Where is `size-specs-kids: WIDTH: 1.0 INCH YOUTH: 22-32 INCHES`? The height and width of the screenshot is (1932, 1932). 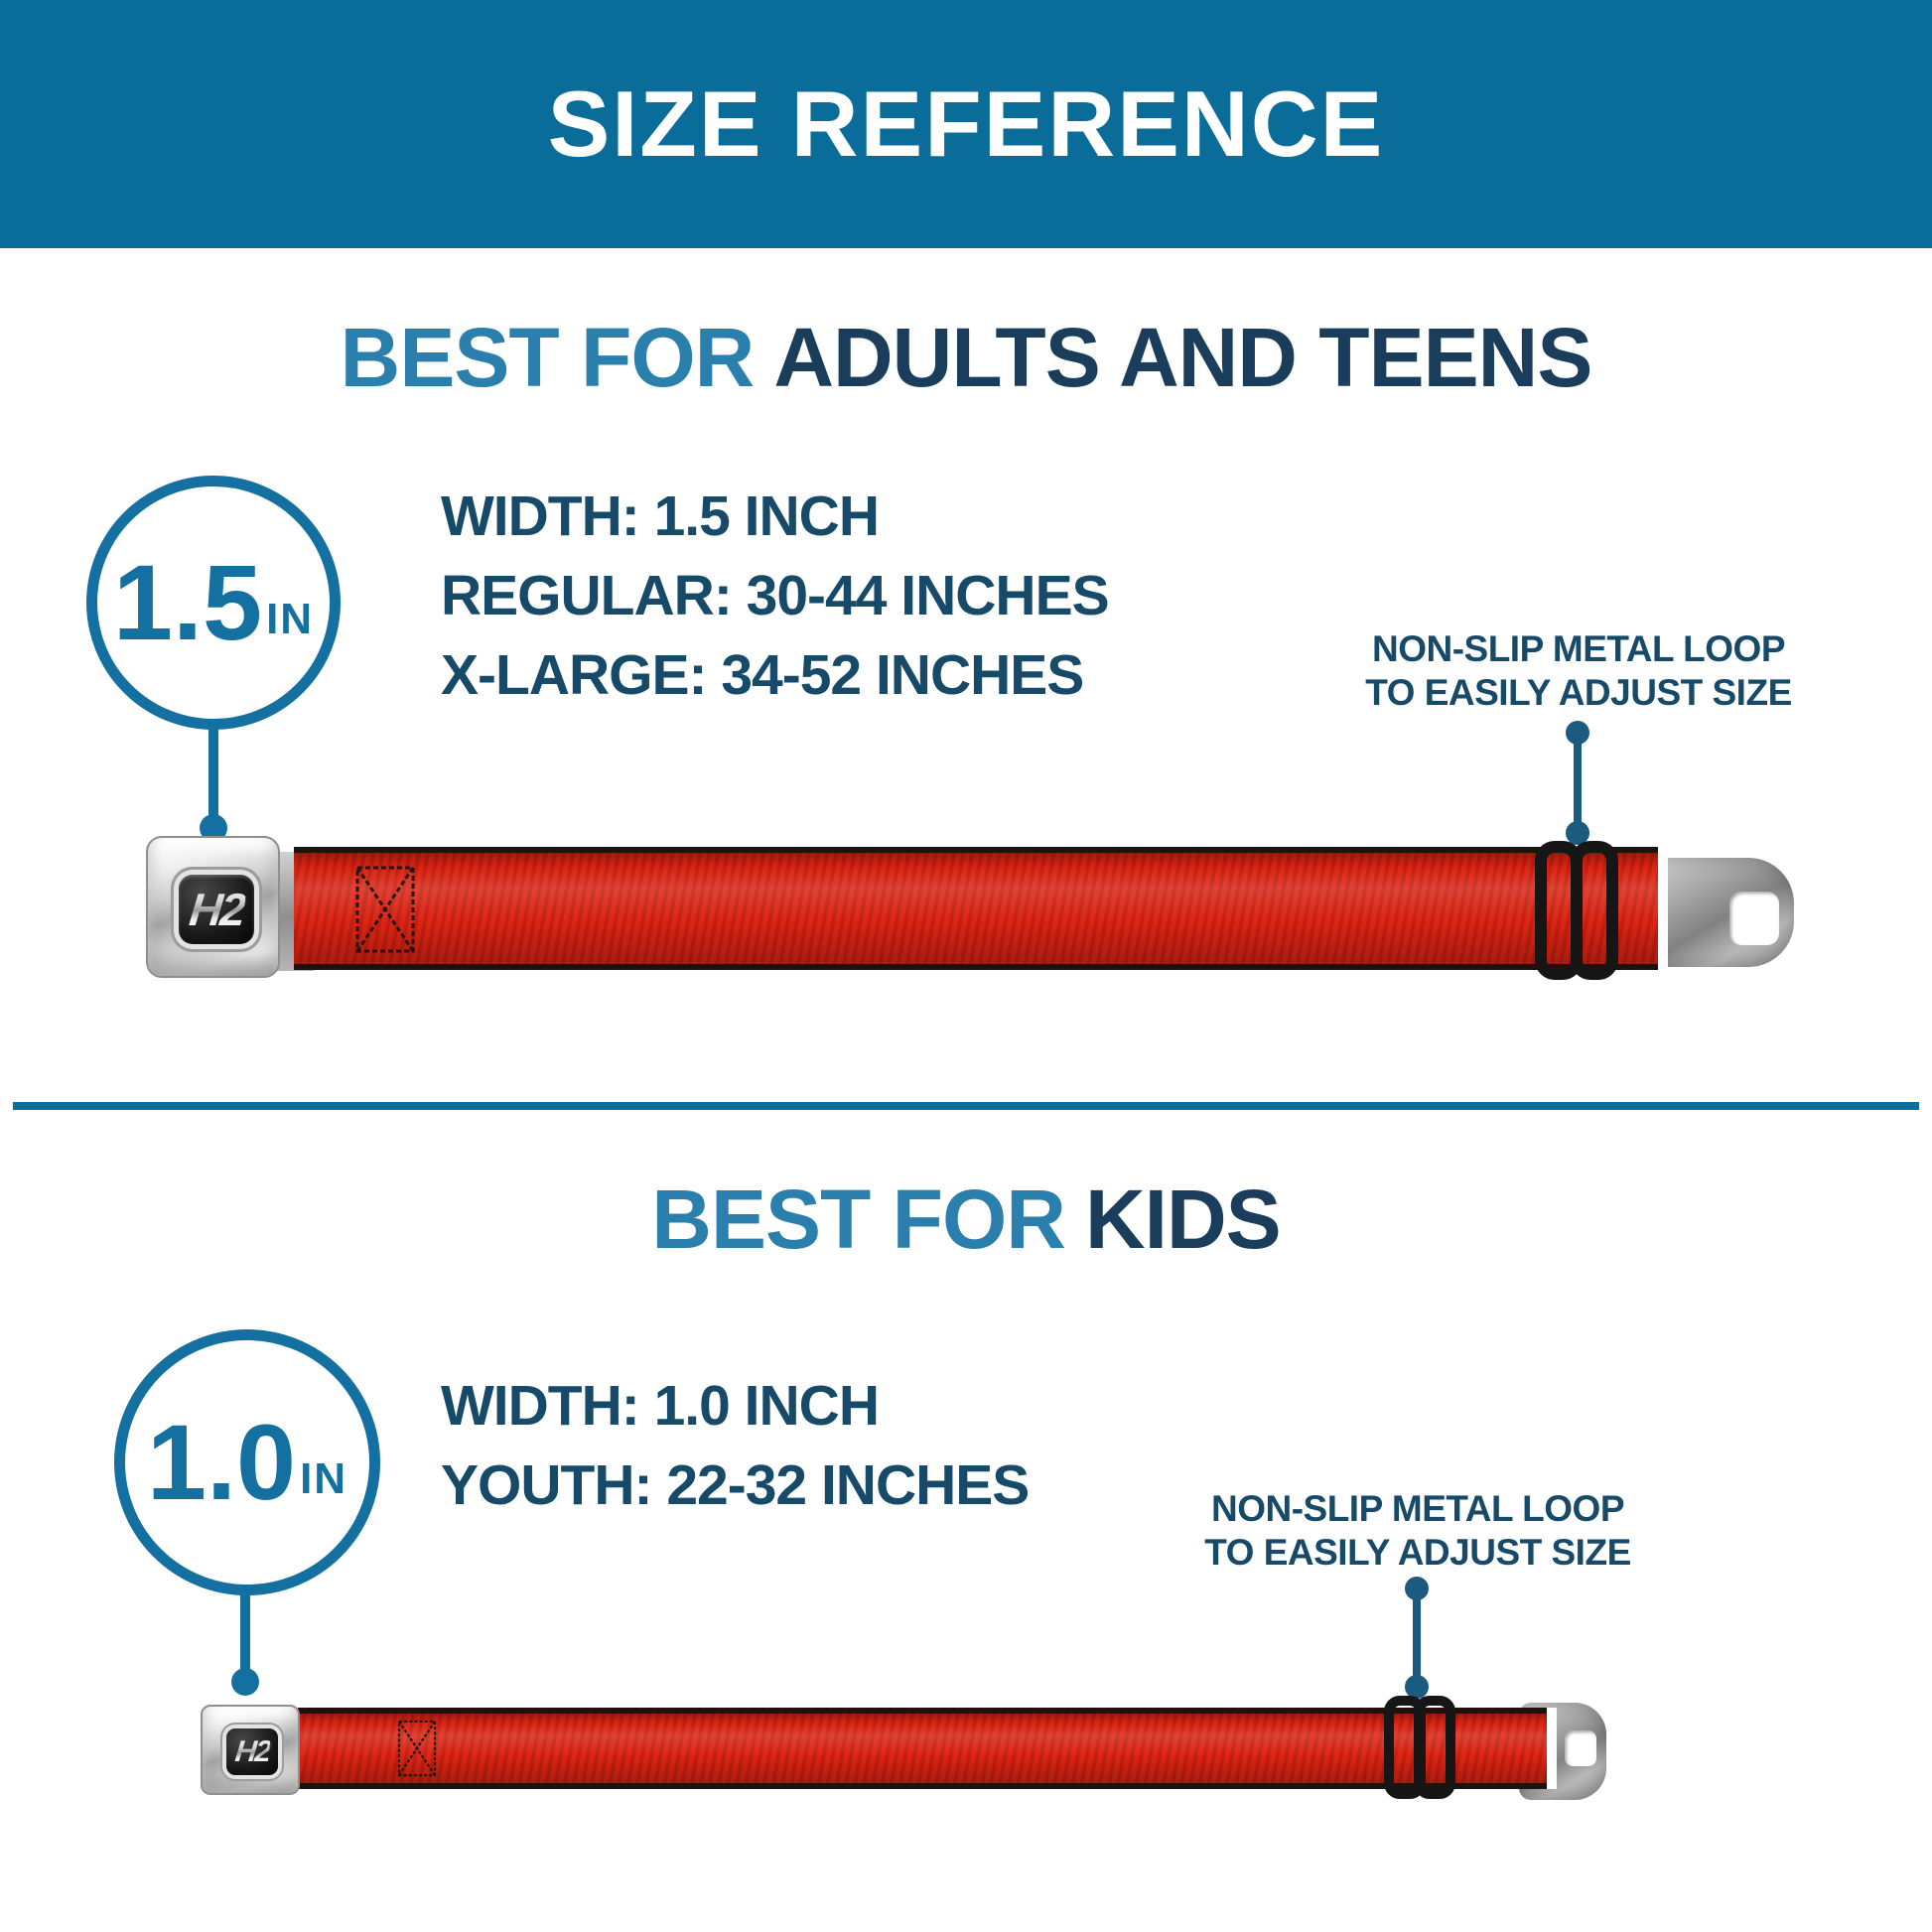 size-specs-kids: WIDTH: 1.0 INCH YOUTH: 22-32 INCHES is located at coordinates (735, 1446).